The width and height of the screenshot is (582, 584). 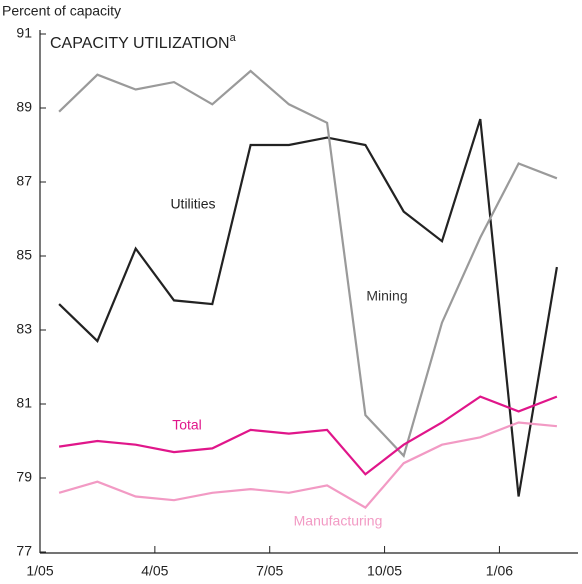 I want to click on y-tick-label: 77, so click(x=24, y=551).